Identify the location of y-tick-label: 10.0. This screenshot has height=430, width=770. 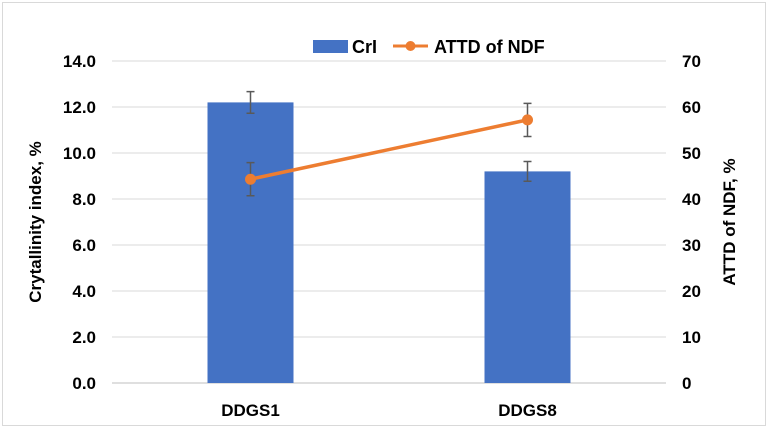
(79, 153).